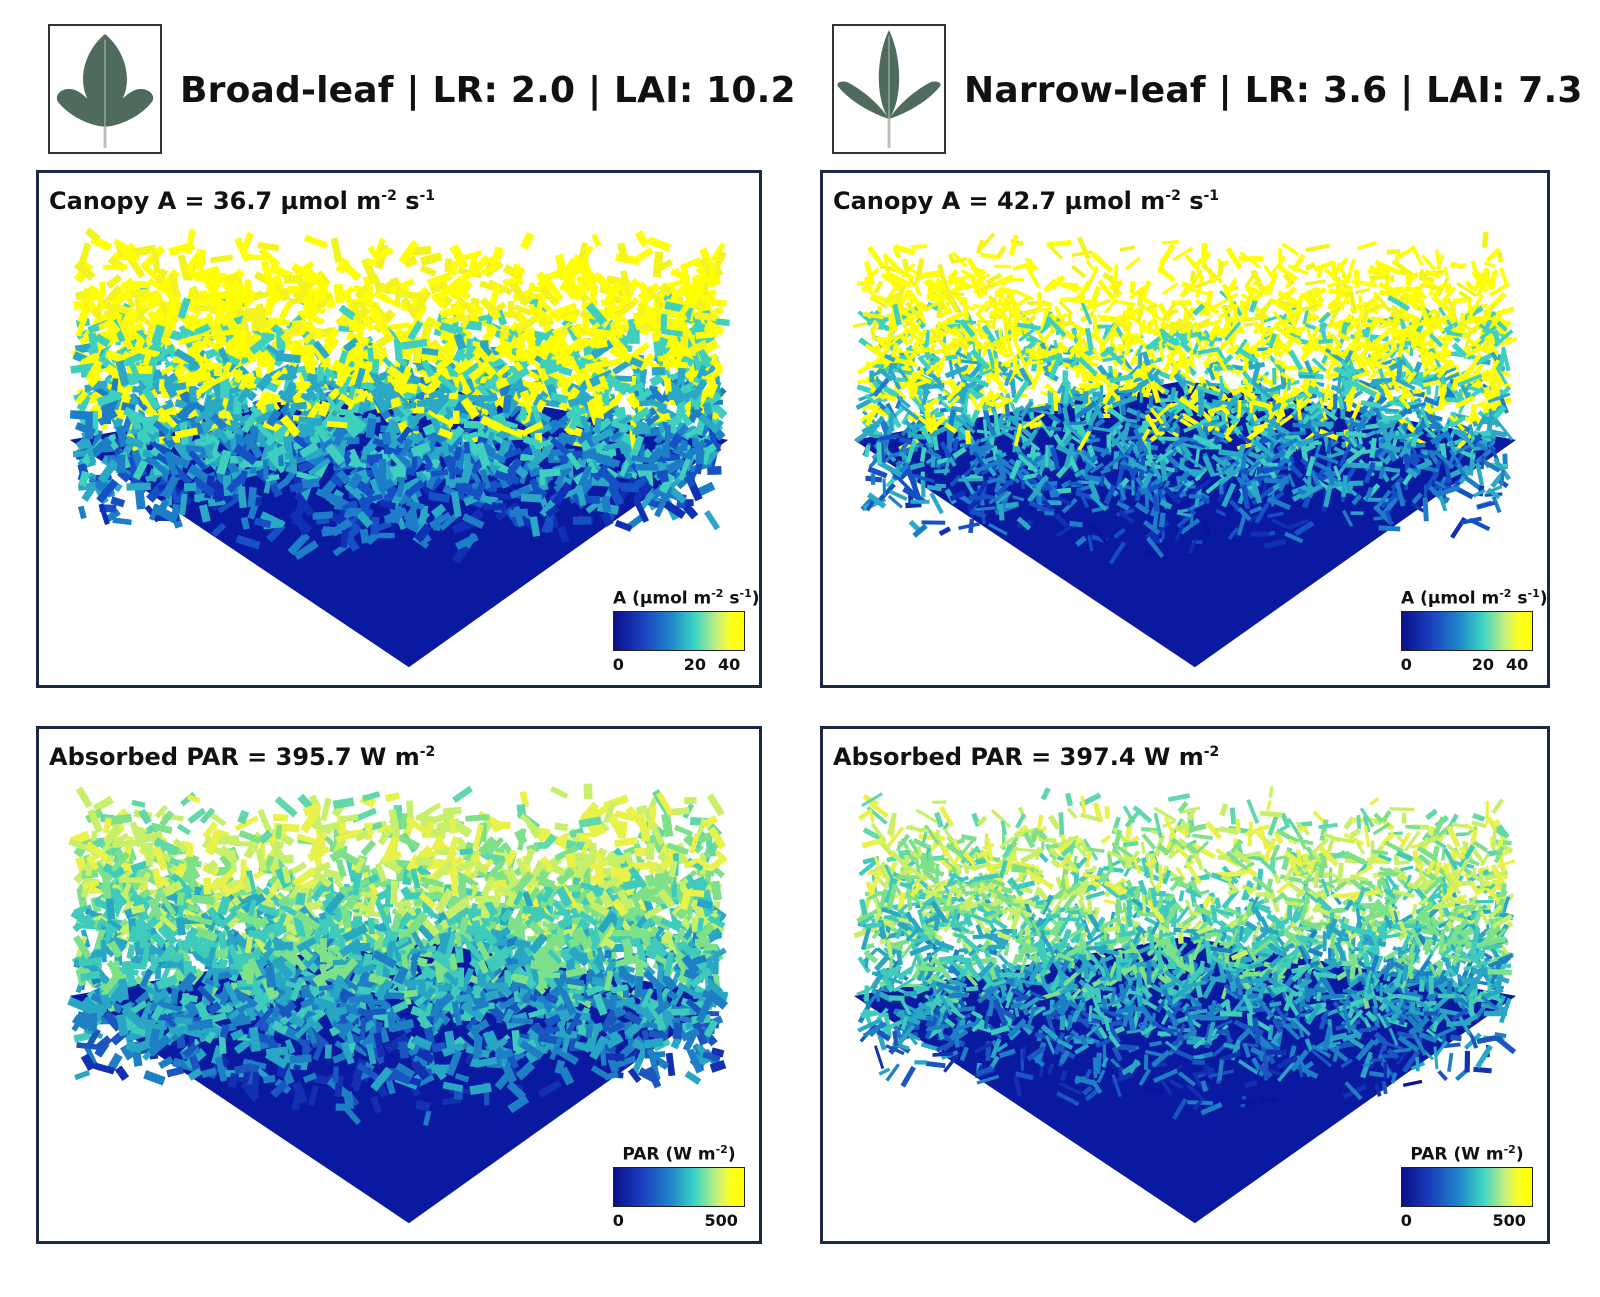 The width and height of the screenshot is (1600, 1297). What do you see at coordinates (488, 90) in the screenshot?
I see `broad-leaf-title: Broad-leaf | LR: 2.0 | LAI: 10.2` at bounding box center [488, 90].